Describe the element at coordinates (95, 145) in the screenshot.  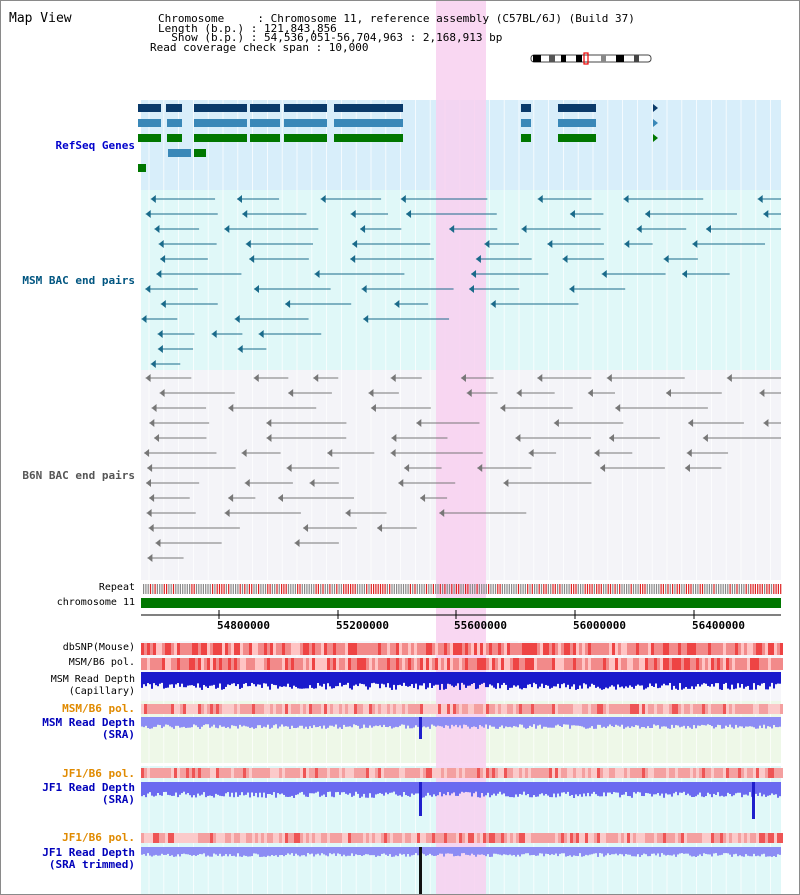
I see `track-label-refseq: RefSeq Genes` at that location.